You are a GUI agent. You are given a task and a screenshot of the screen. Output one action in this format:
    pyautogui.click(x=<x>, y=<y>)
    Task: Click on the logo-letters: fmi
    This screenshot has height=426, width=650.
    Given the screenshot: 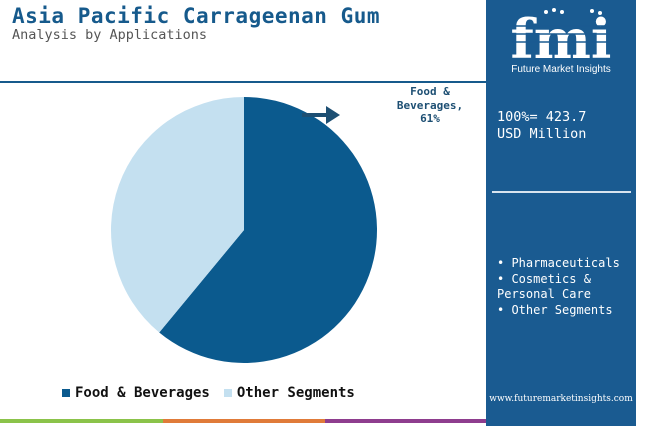 What is the action you would take?
    pyautogui.click(x=561, y=36)
    